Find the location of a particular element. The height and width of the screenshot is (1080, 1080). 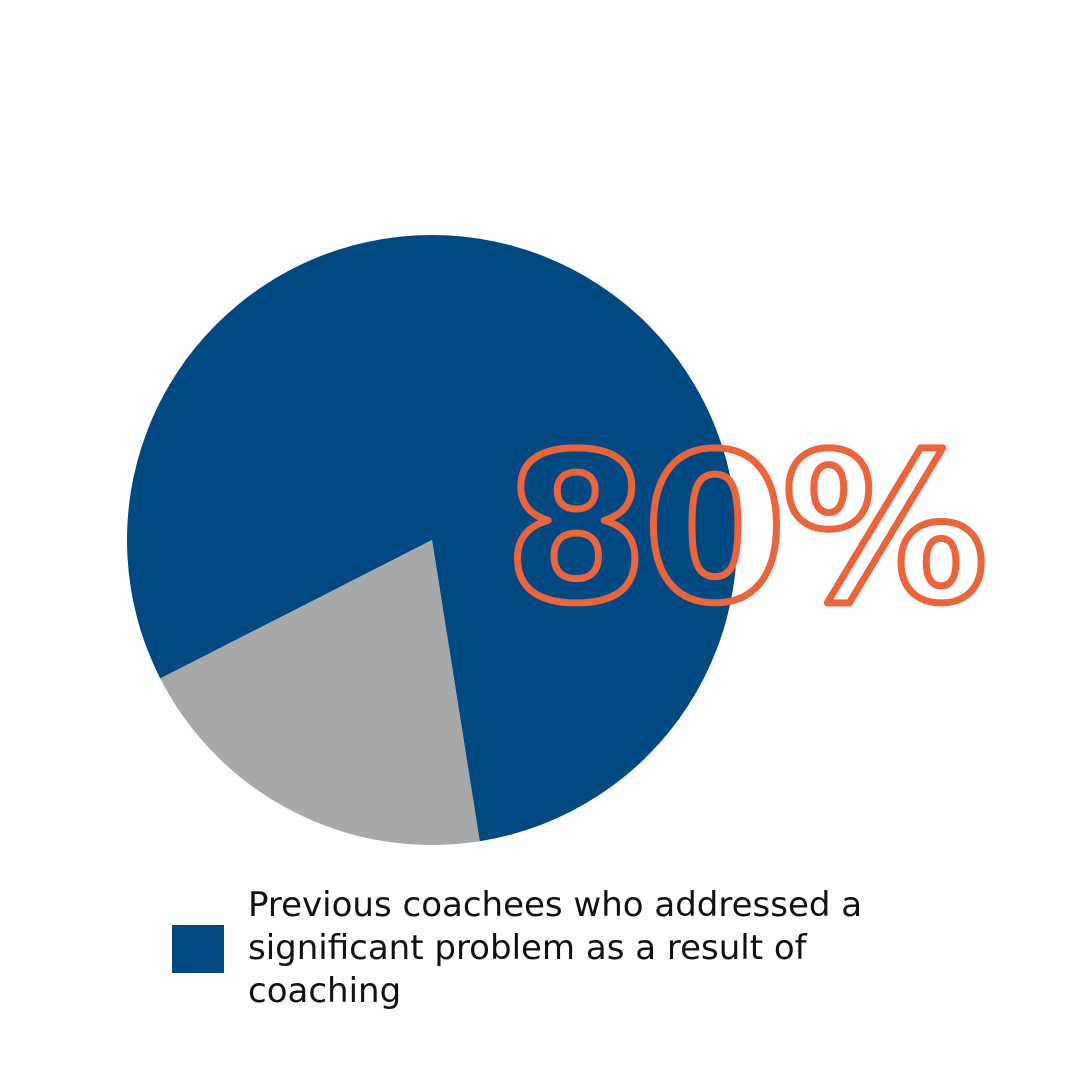

pie-slice-remainder is located at coordinates (320, 692).